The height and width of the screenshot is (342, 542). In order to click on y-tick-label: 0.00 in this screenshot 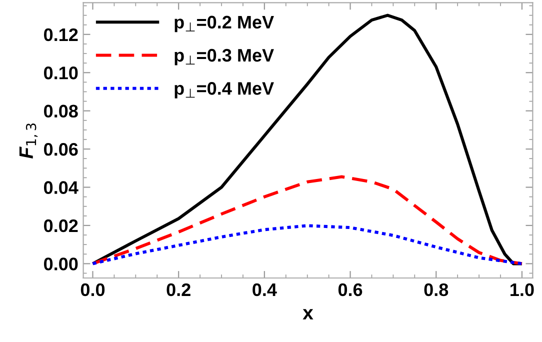, I will do `click(61, 264)`.